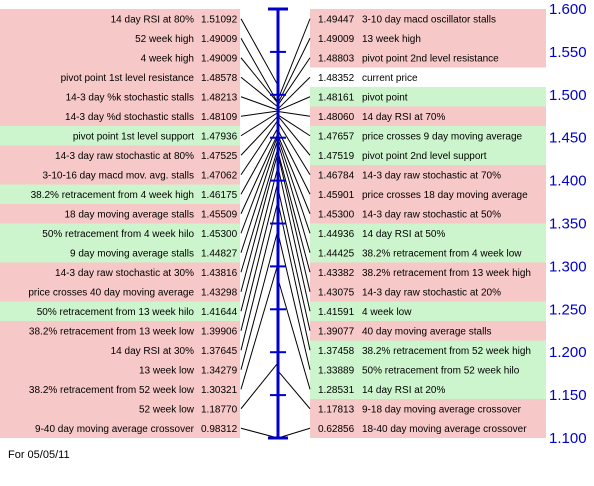  Describe the element at coordinates (219, 136) in the screenshot. I see `left-value: 1.47936` at that location.